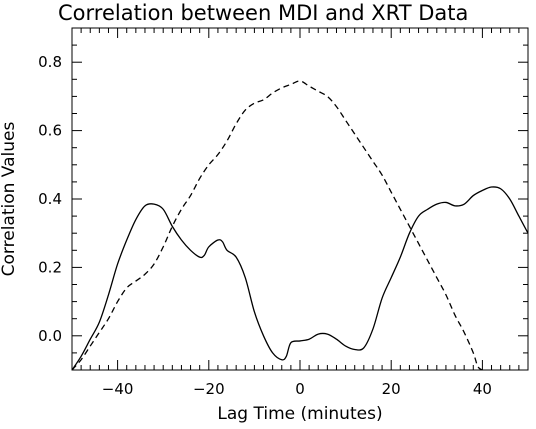  I want to click on y-tick-label: 0.8, so click(50, 62).